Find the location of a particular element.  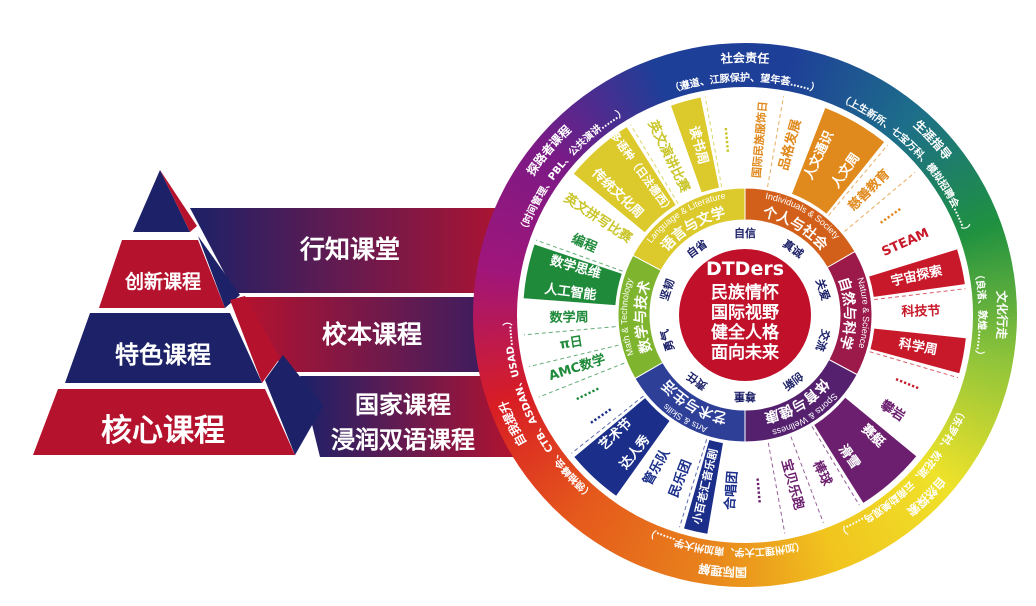

activity-item: 合唱团 is located at coordinates (731, 490).